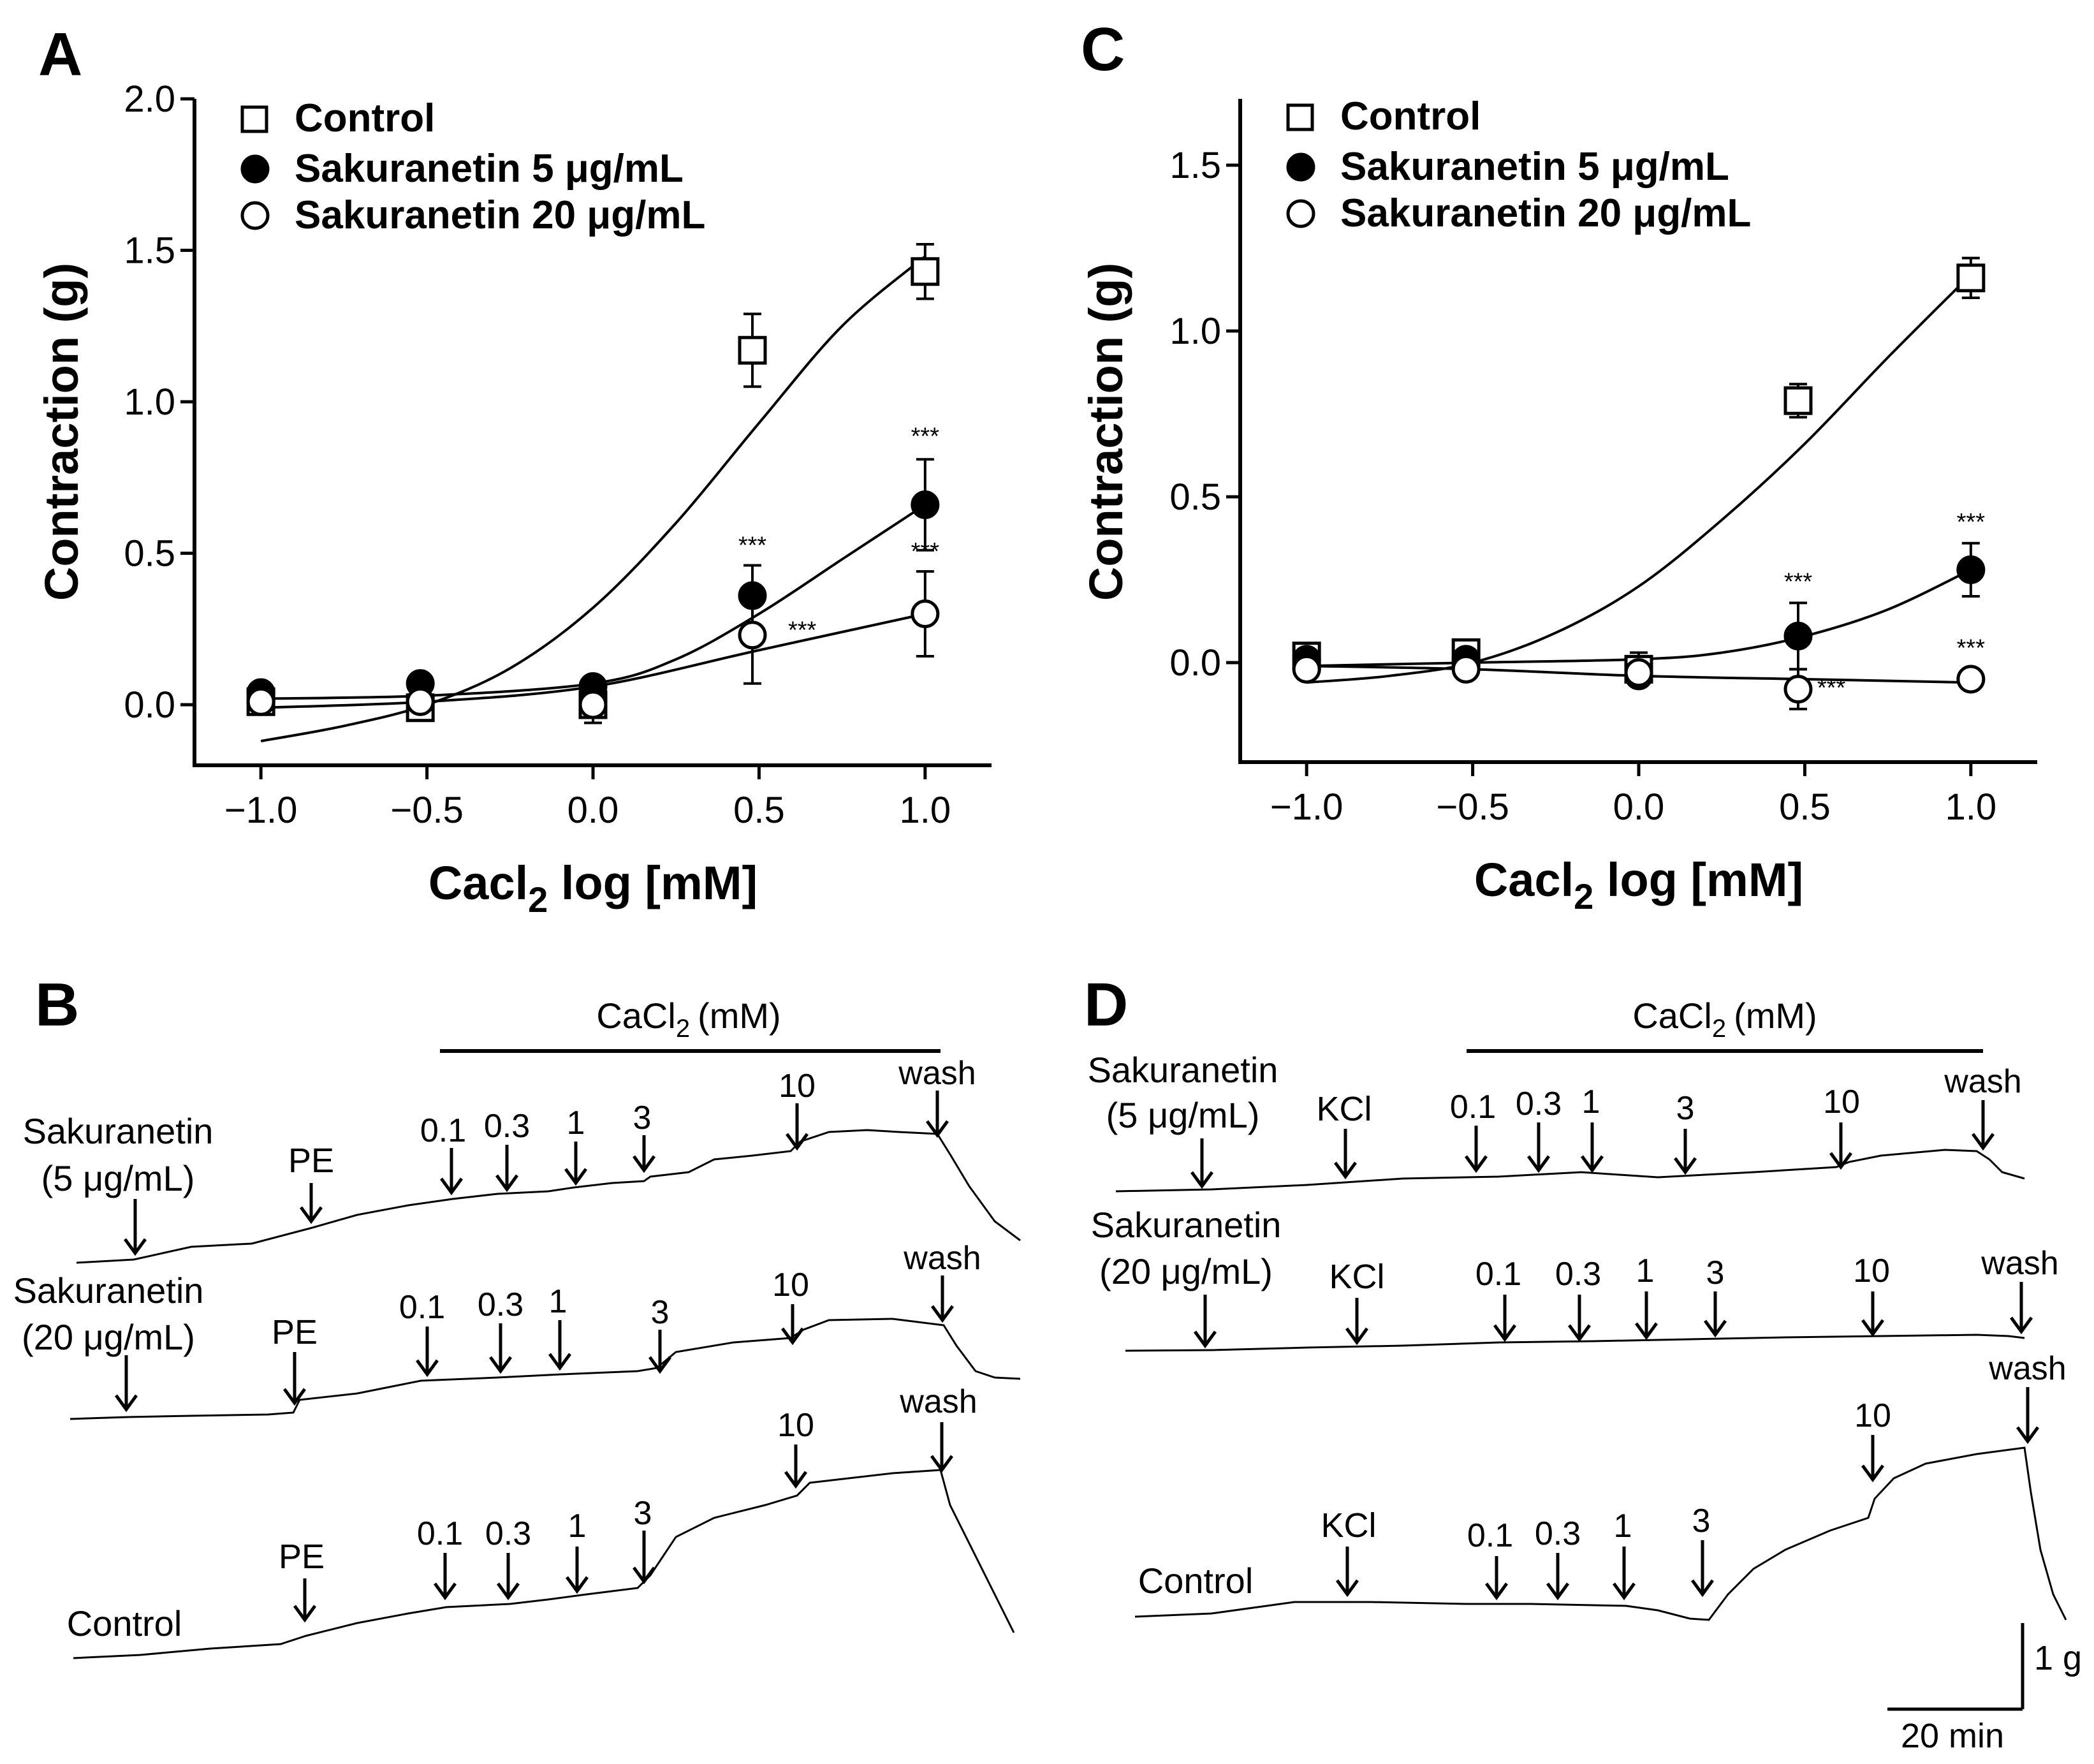 This screenshot has width=2094, height=1764. Describe the element at coordinates (1186, 1225) in the screenshot. I see `trace-d2-name: Sakuranetin` at that location.